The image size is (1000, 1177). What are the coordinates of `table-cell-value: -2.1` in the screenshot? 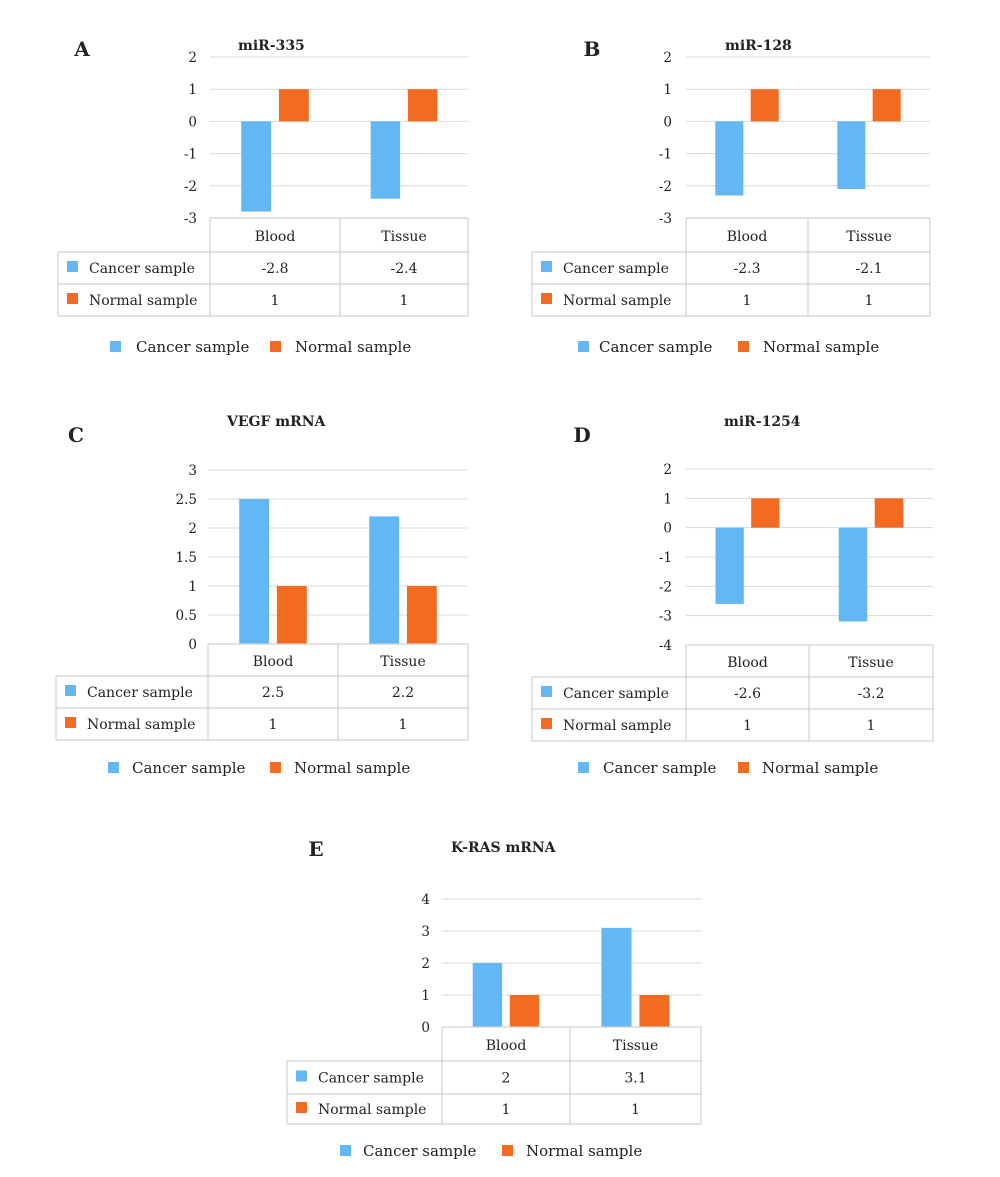 It's located at (869, 269).